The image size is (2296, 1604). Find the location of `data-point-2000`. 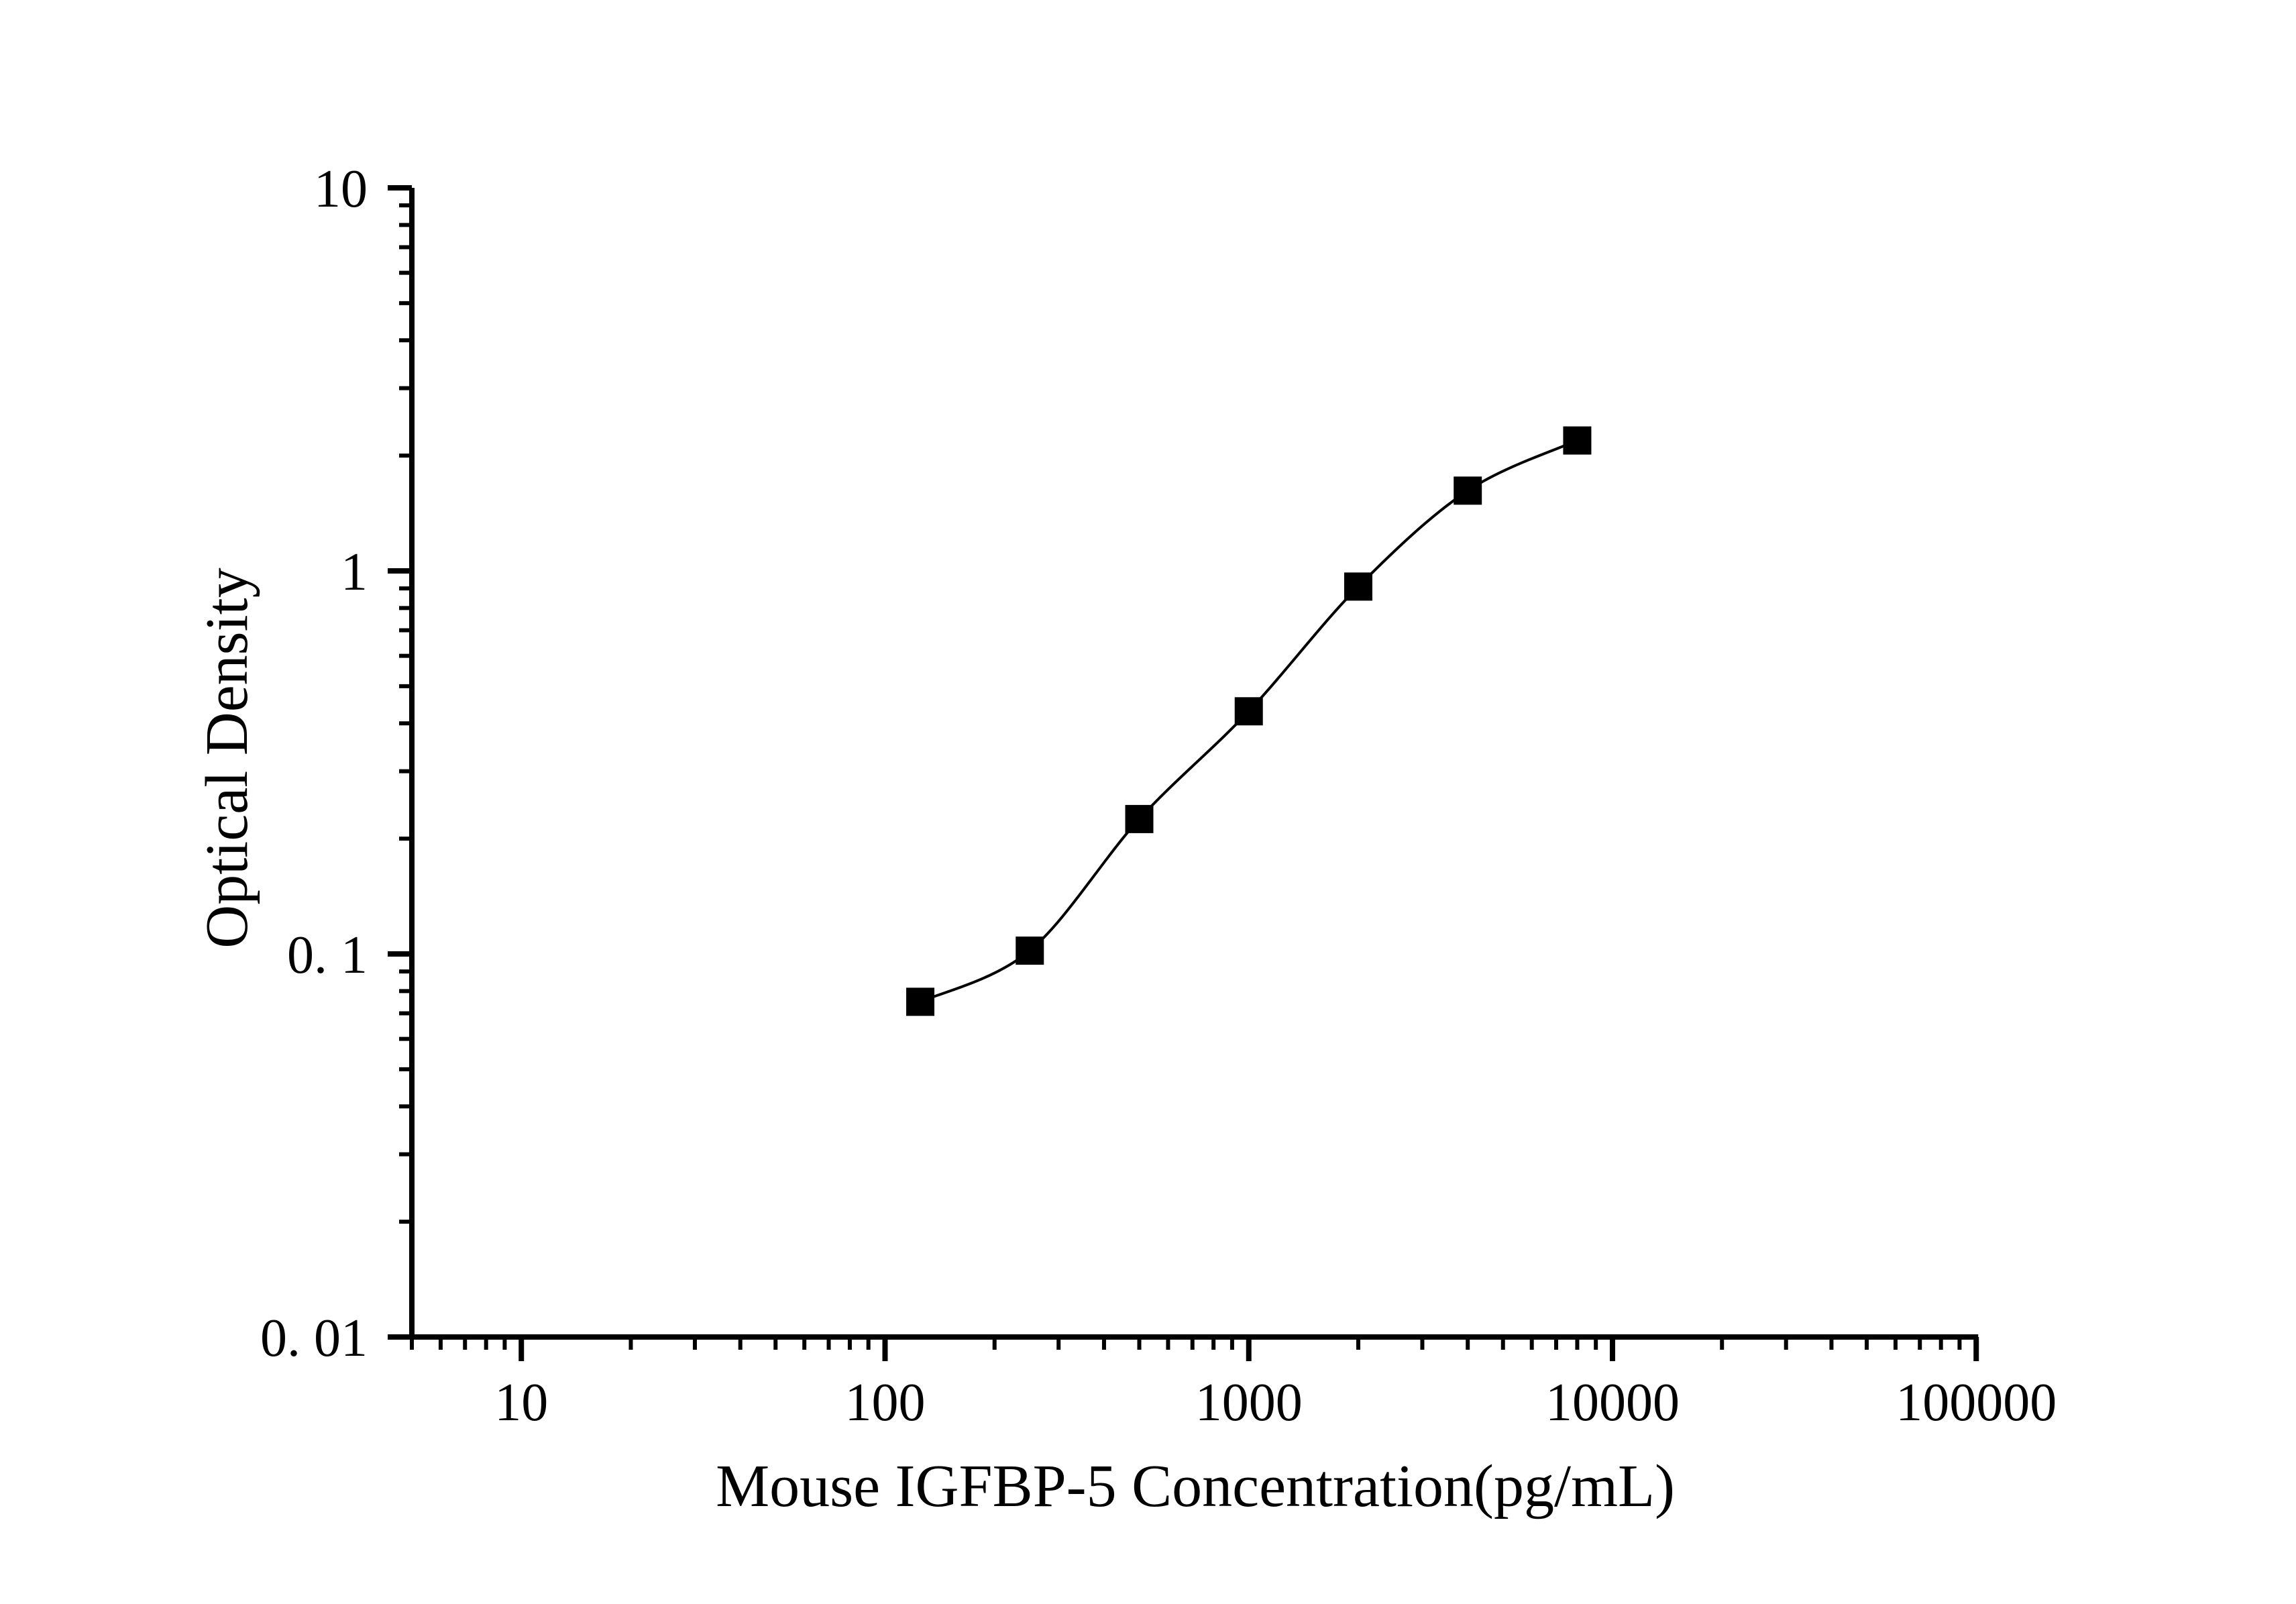

data-point-2000 is located at coordinates (1358, 586).